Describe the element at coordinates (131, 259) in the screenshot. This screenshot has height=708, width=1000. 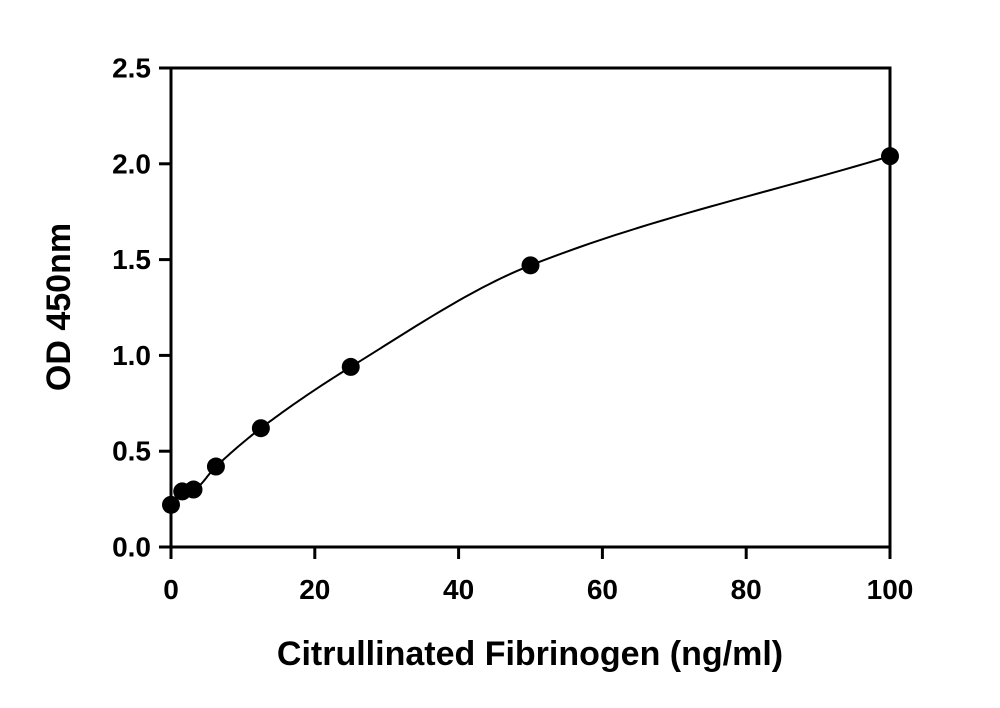
I see `y-tick-label: 1.5` at that location.